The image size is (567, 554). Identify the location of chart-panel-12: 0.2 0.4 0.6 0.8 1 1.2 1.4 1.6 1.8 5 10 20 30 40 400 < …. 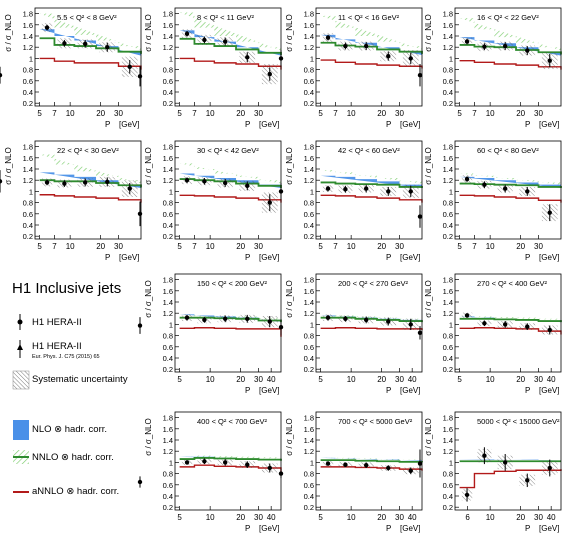
(211, 476).